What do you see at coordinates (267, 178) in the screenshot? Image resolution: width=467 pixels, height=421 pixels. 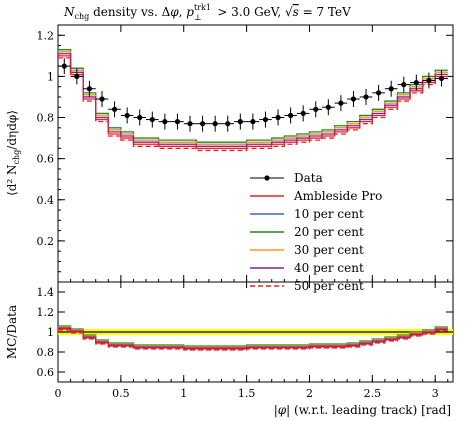 I see `legend-marker-point` at bounding box center [267, 178].